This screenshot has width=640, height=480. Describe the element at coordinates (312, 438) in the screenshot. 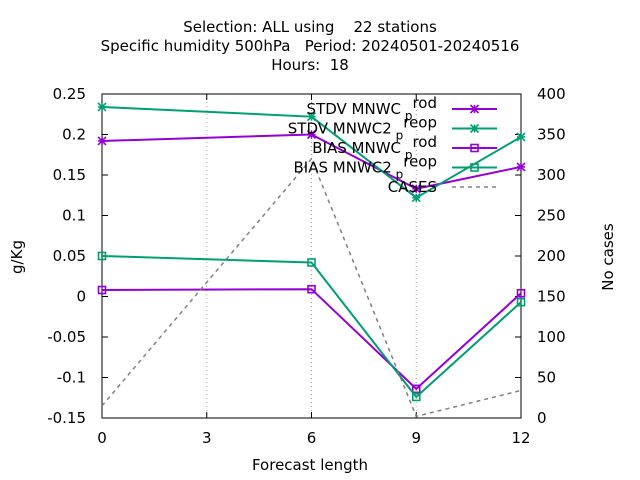

I see `x-tick-label: 6` at that location.